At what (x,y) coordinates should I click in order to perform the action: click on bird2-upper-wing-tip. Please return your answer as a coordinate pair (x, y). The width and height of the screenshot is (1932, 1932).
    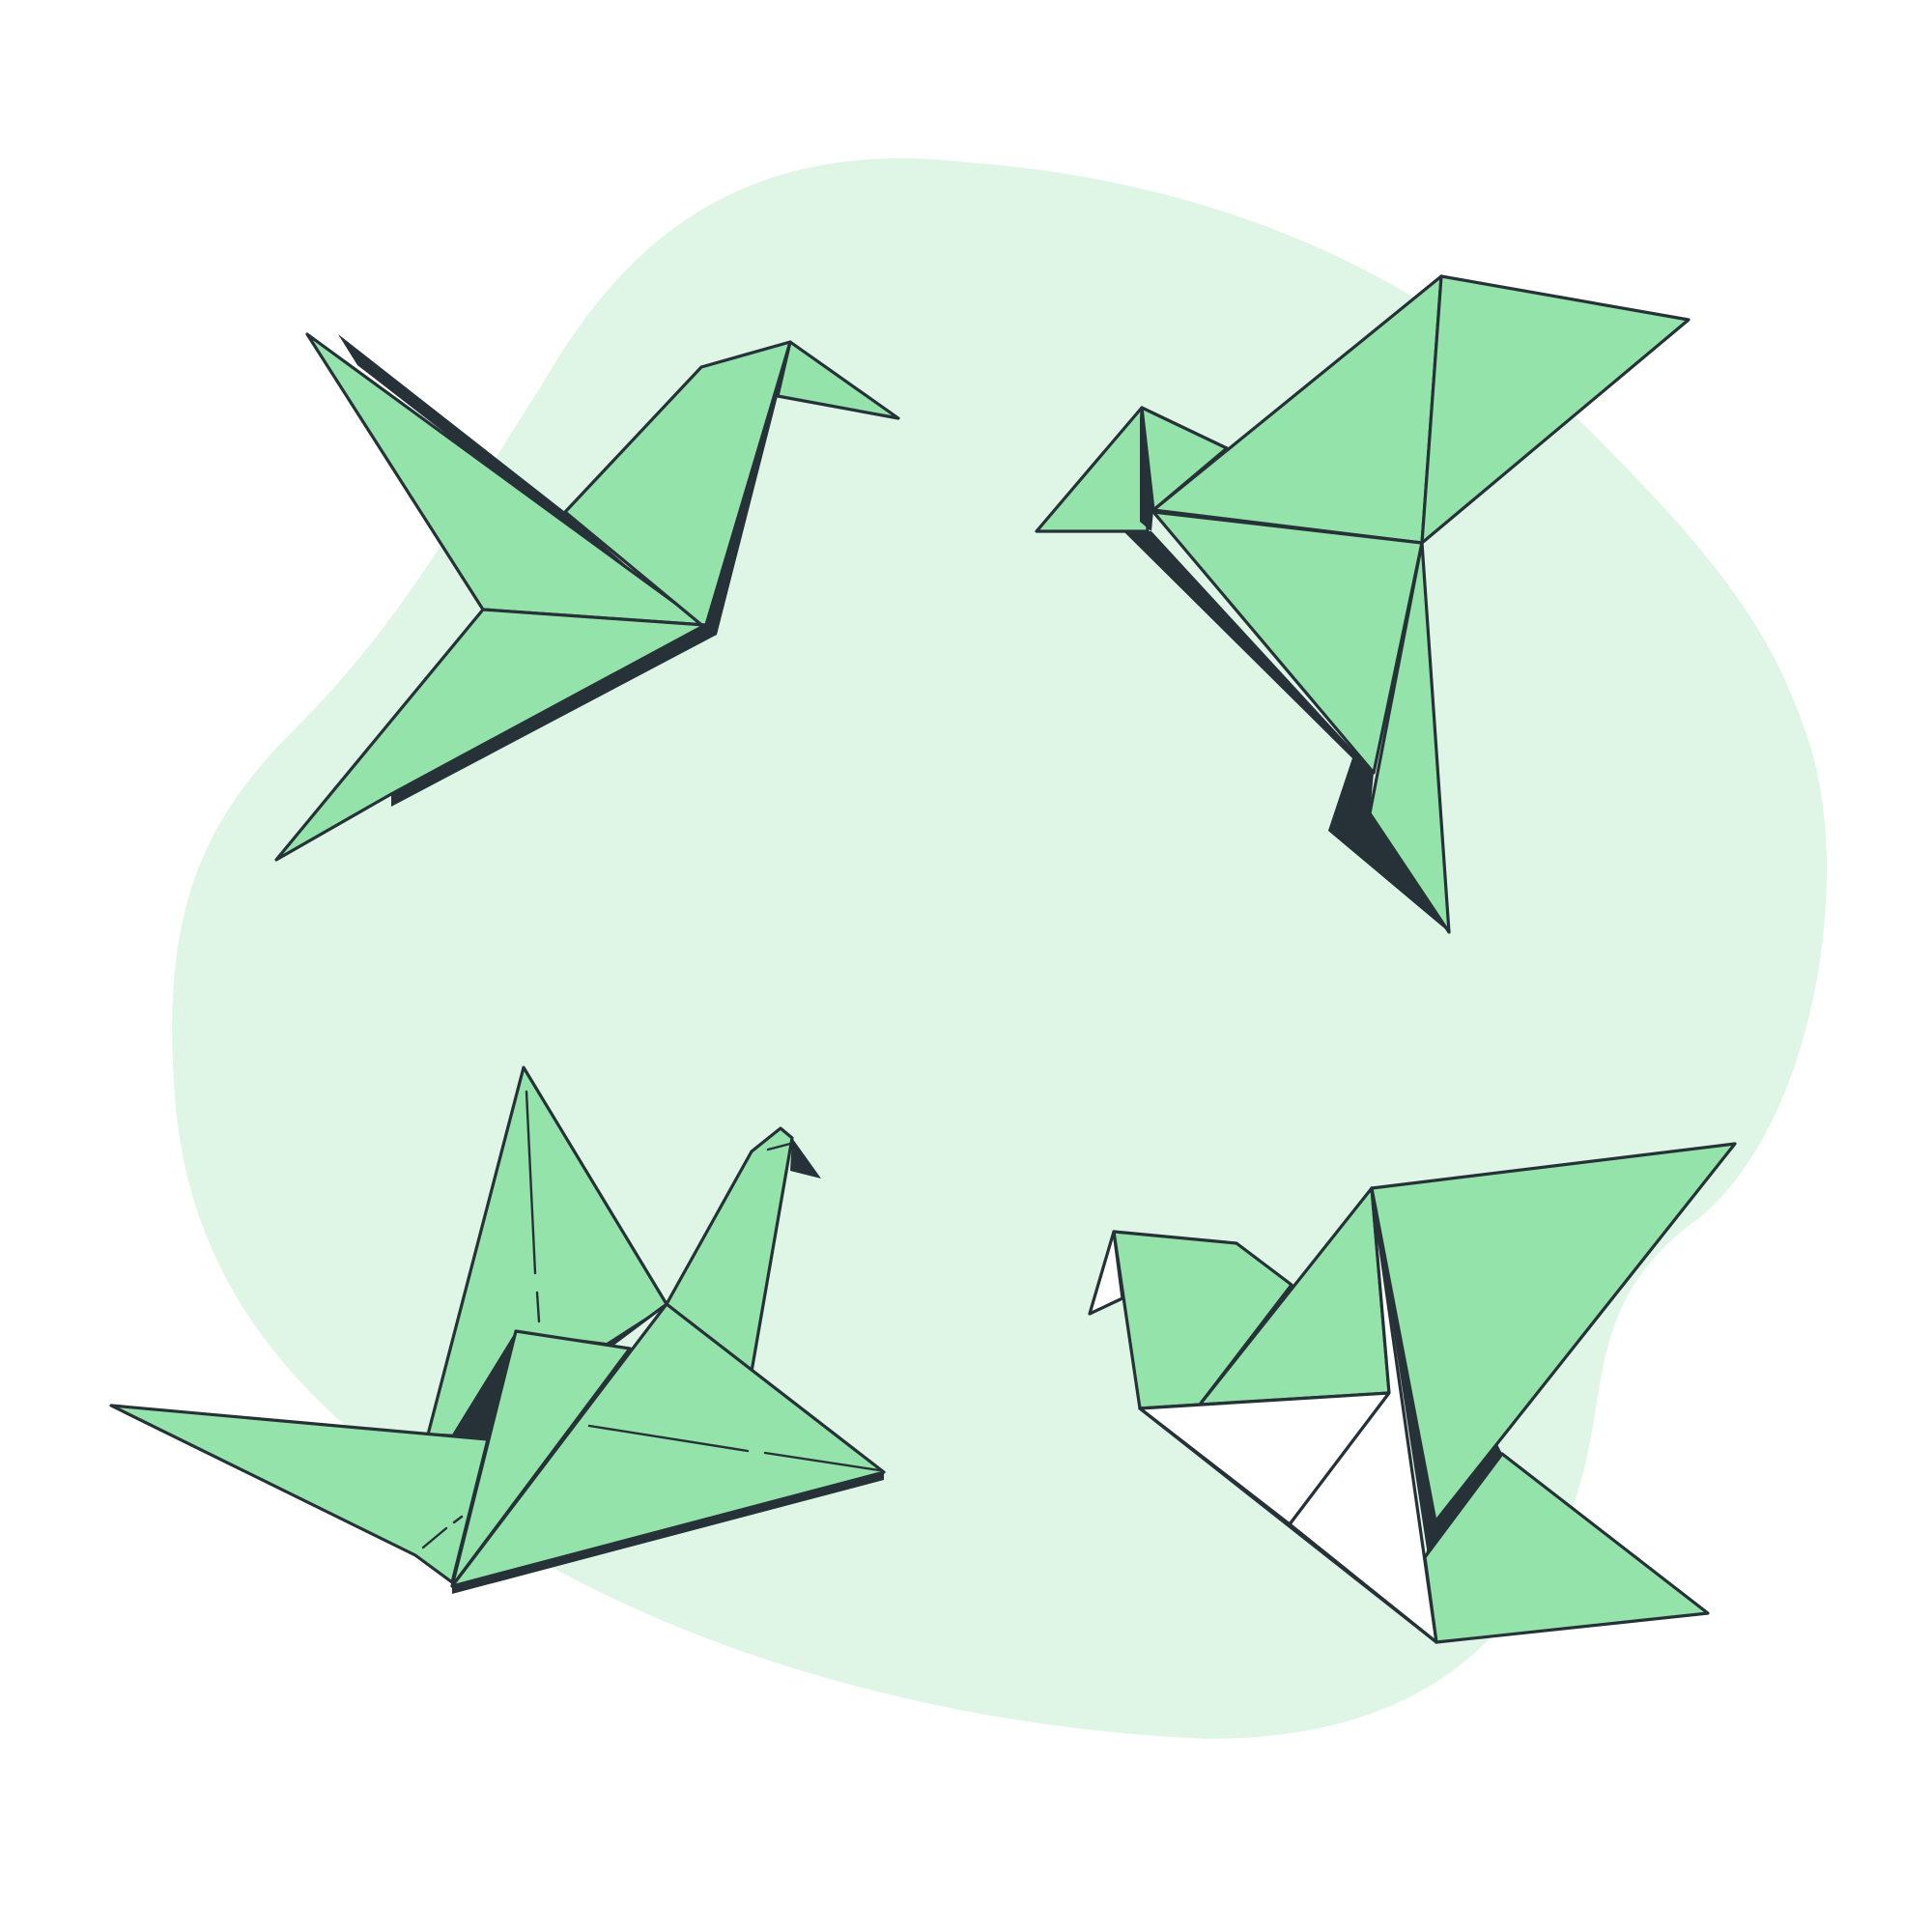
    Looking at the image, I should click on (1555, 409).